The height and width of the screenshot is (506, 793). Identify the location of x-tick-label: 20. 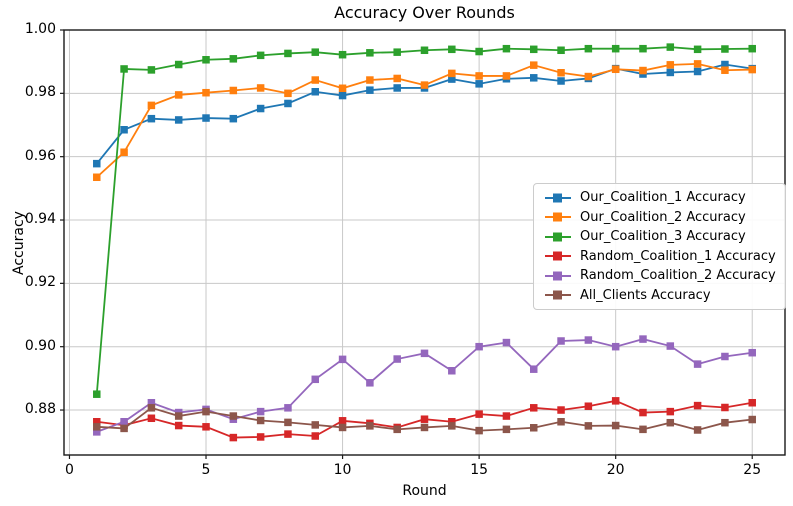
(615, 470).